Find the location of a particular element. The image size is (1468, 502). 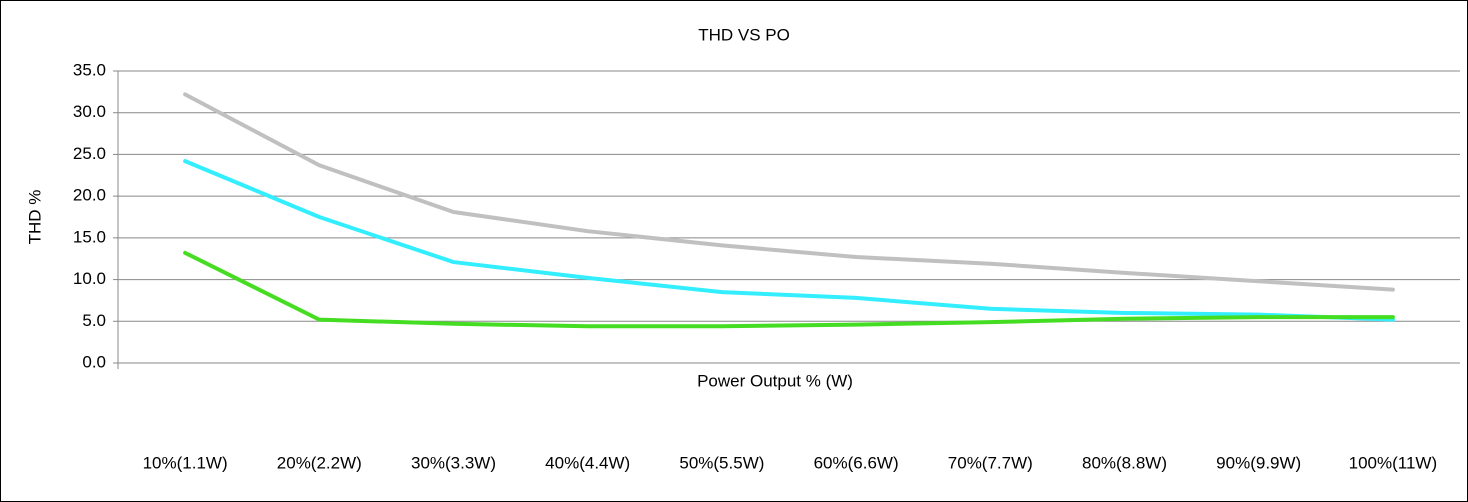

x-tick-label: 90%(9.9W) is located at coordinates (1258, 462).